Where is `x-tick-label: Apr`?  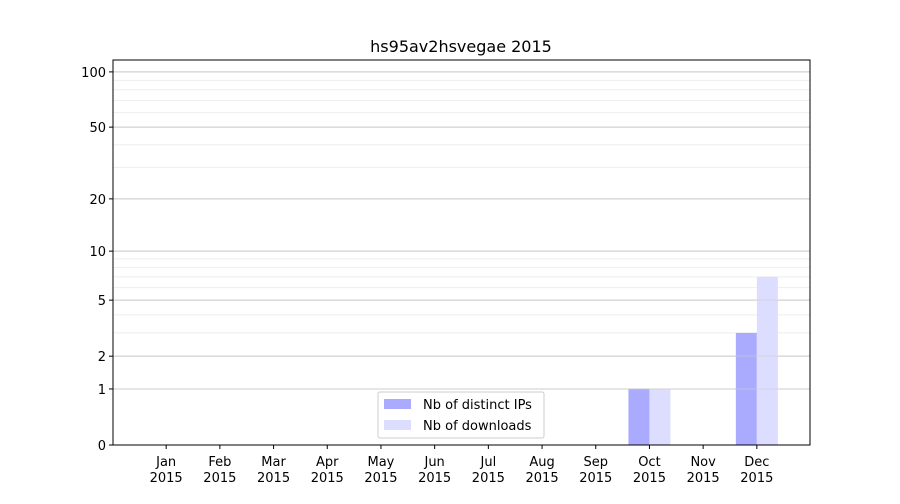 x-tick-label: Apr is located at coordinates (327, 462).